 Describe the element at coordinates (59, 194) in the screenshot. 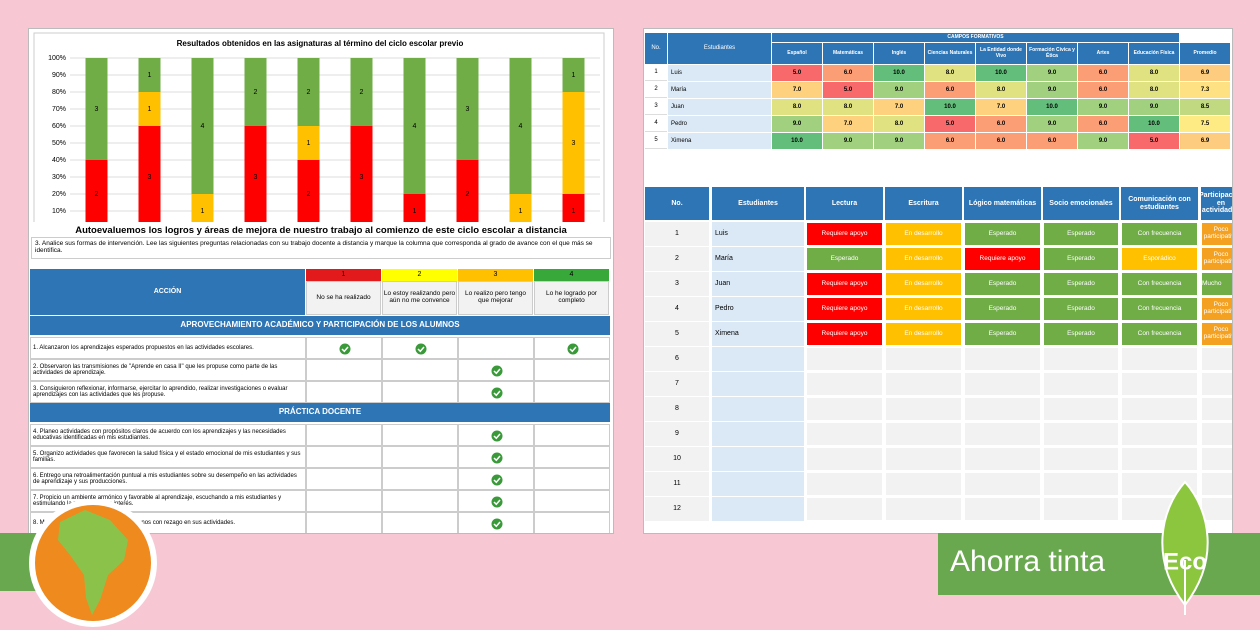

I see `y-tick-label: 20%` at that location.